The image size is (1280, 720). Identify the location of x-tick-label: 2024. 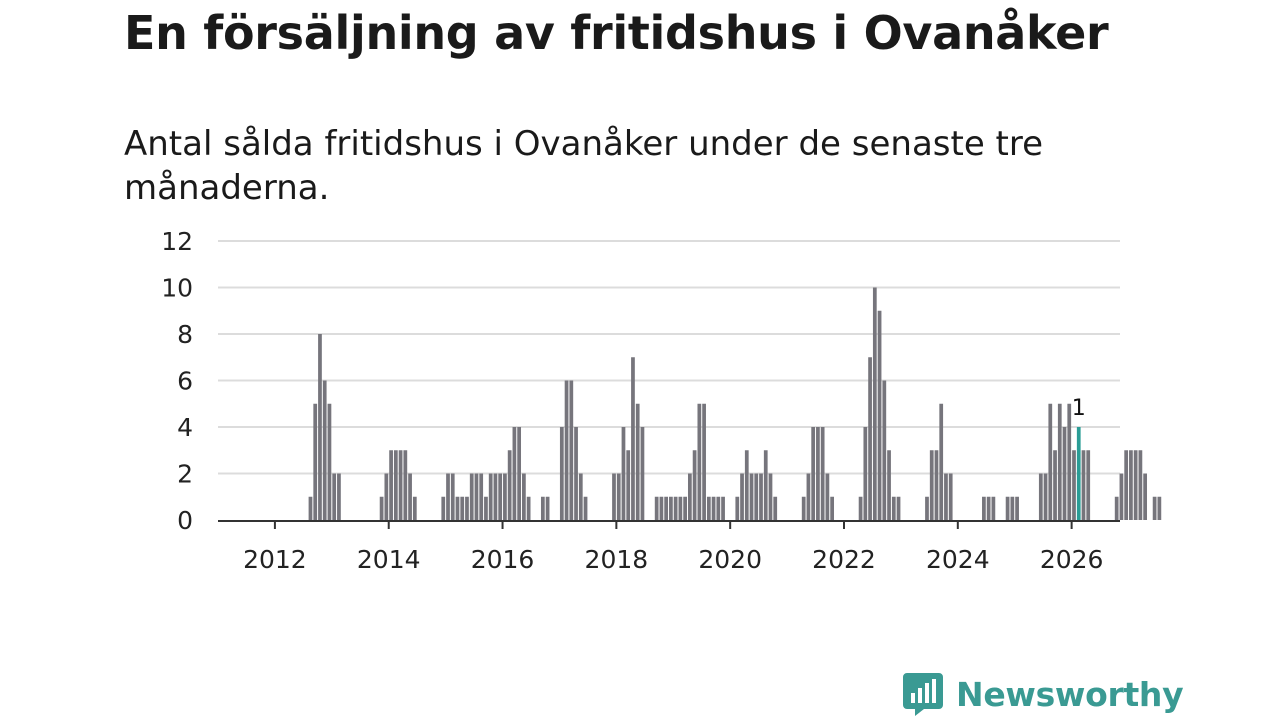
(958, 559).